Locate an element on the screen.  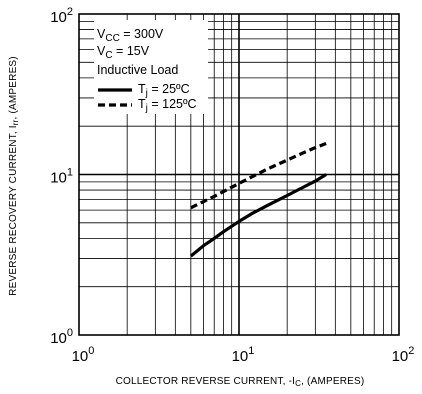
y-tick-label: 10² is located at coordinates (61, 16).